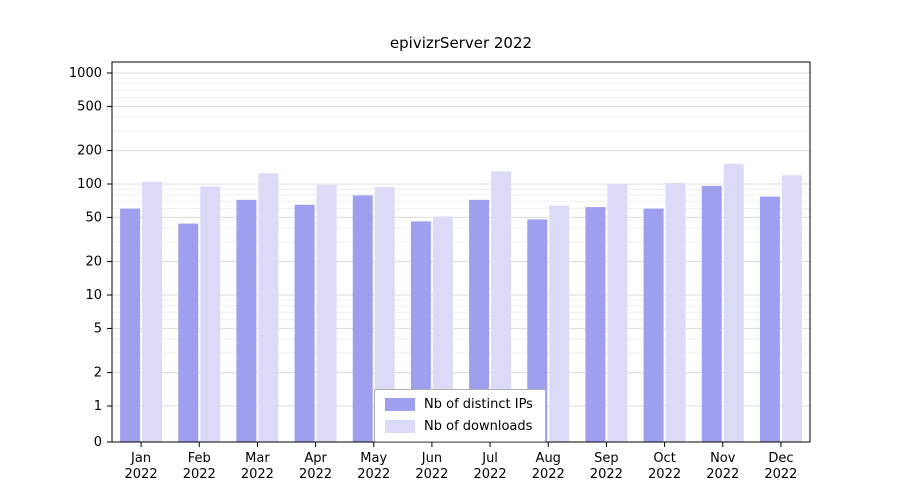 The image size is (900, 500). I want to click on x-tick-label-month: Aug, so click(548, 458).